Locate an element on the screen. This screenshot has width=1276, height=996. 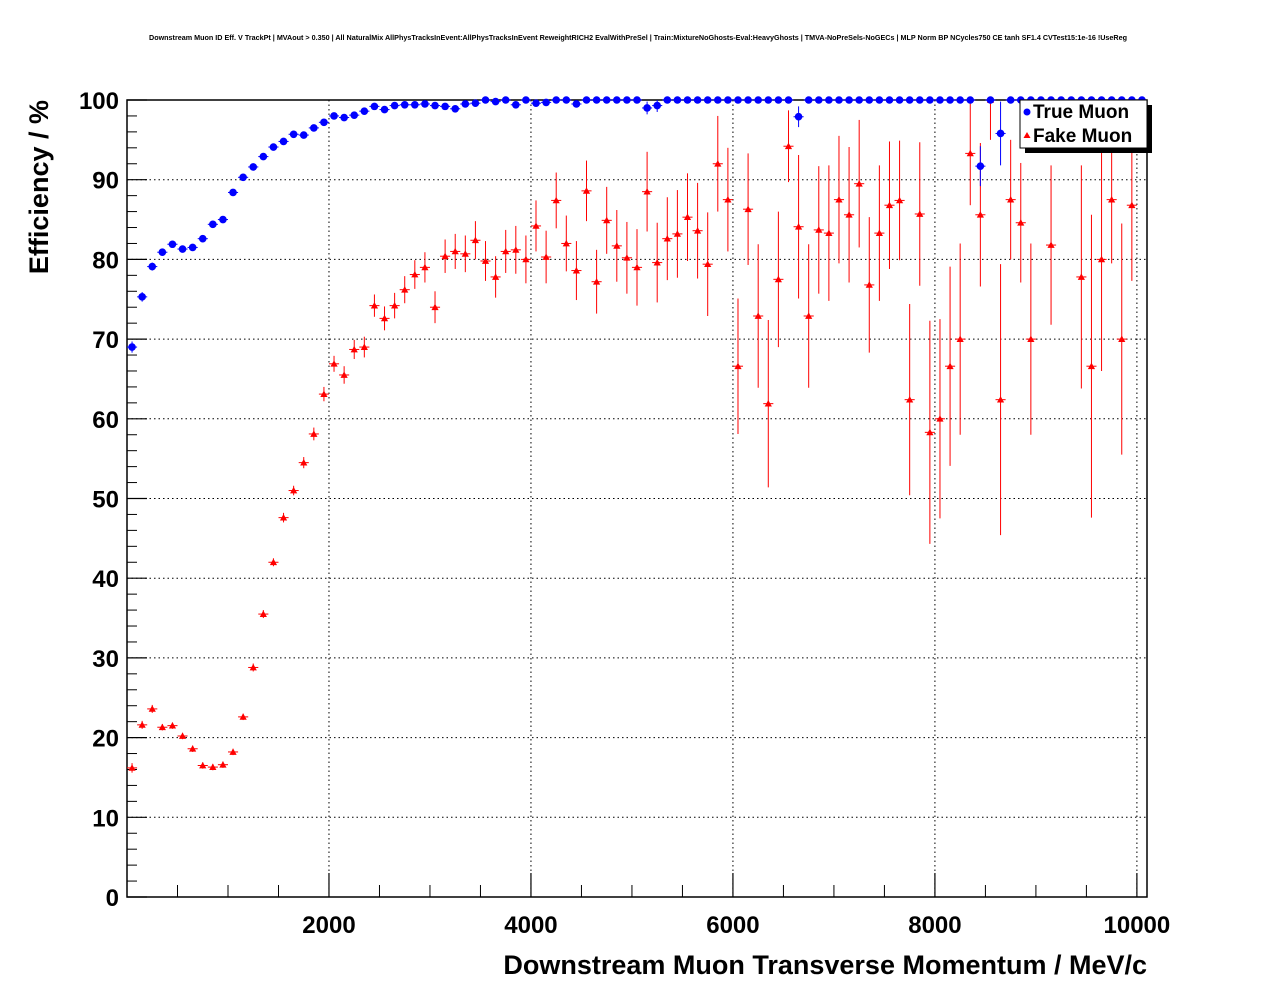
legend-label-fake-muon: Fake Muon is located at coordinates (1082, 136).